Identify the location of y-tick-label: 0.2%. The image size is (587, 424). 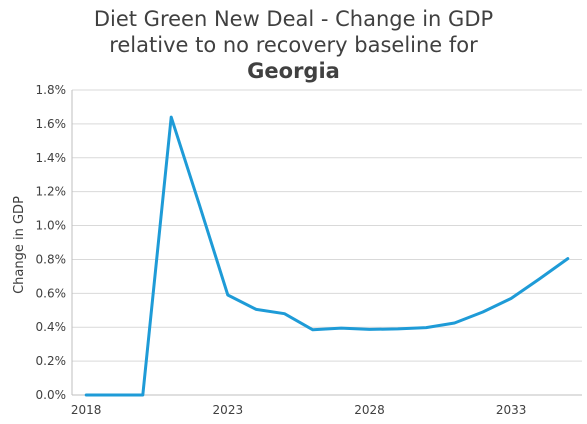
(51, 361).